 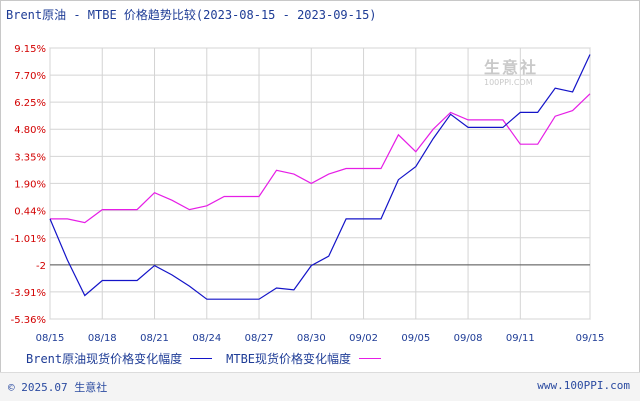 What do you see at coordinates (30, 130) in the screenshot?
I see `y-tick-label: 4.80%` at bounding box center [30, 130].